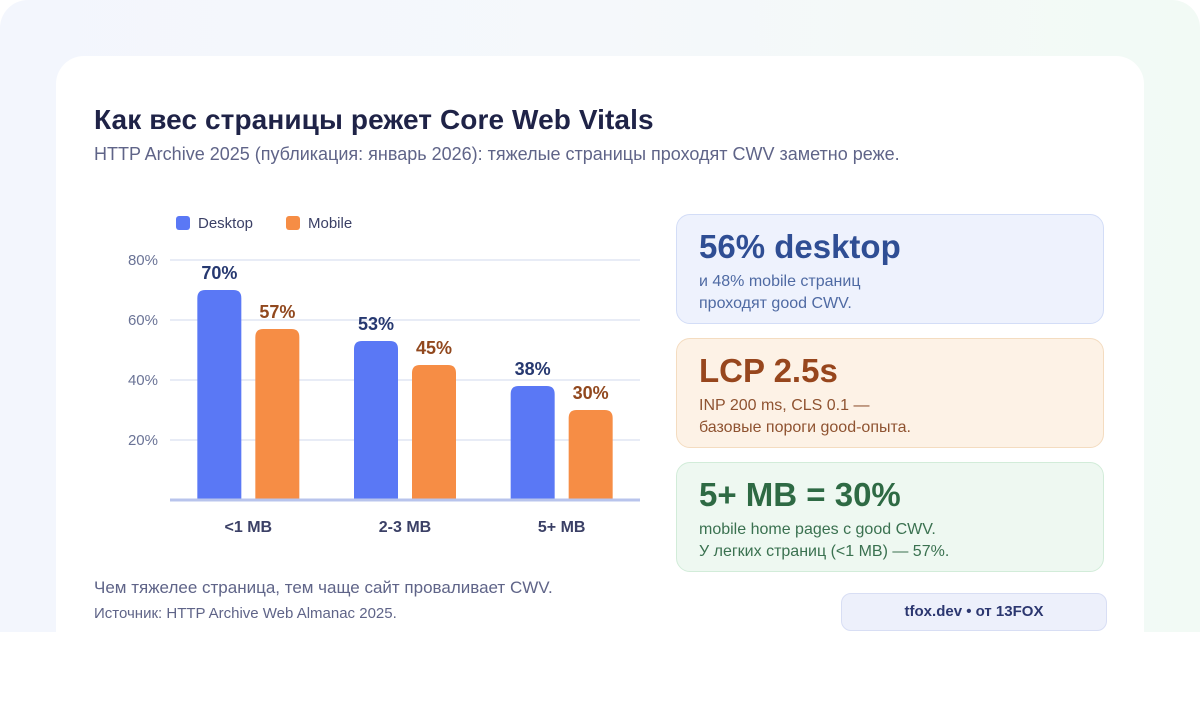  Describe the element at coordinates (800, 246) in the screenshot. I see `stat-headline: 56% desktop` at that location.